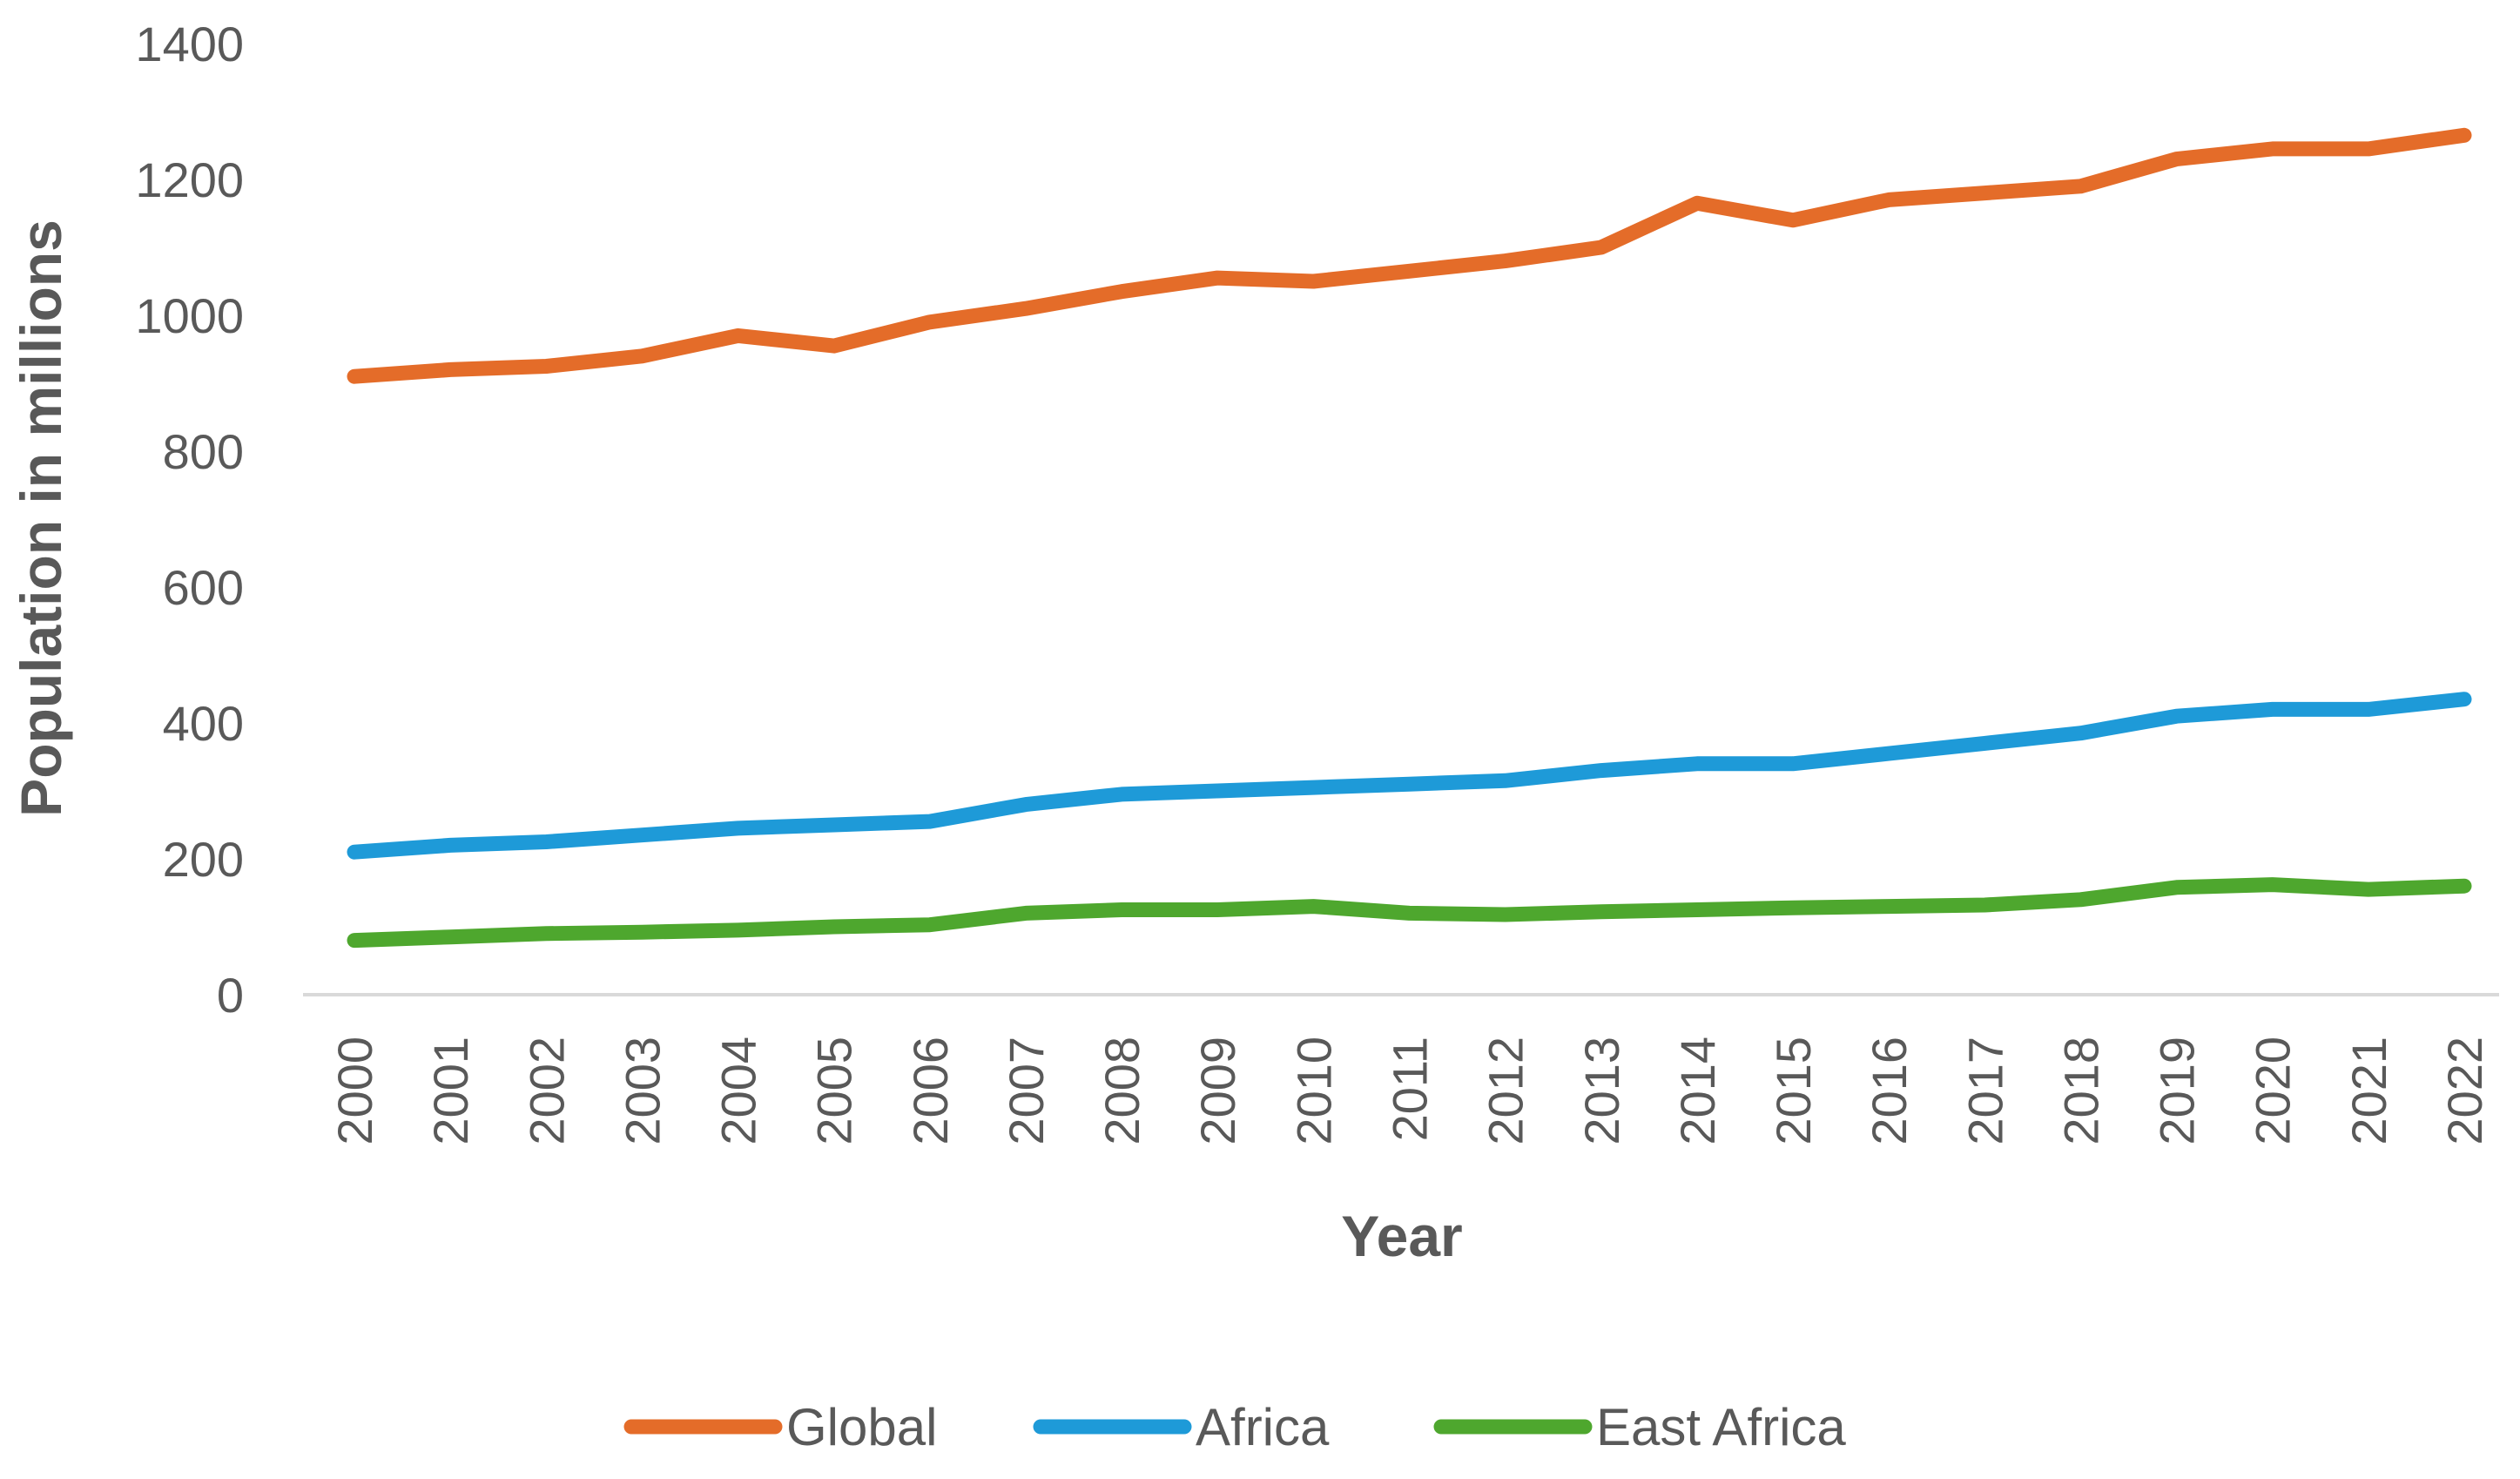 This screenshot has width=2520, height=1479. Describe the element at coordinates (450, 1091) in the screenshot. I see `x-tick-label: 2001` at that location.